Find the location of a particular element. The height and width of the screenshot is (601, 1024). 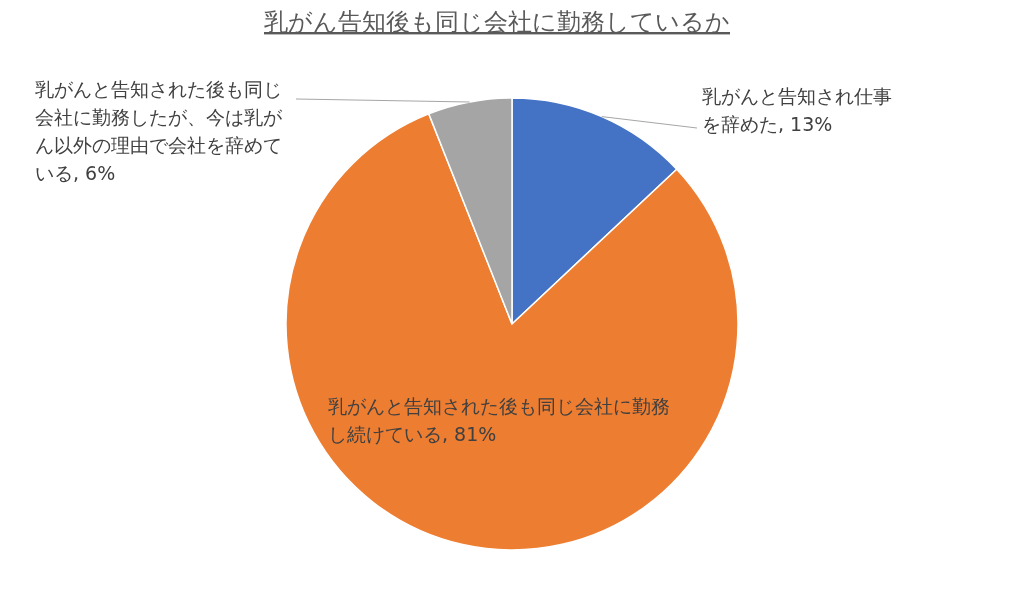

chart-title: 乳がん告知後も同じ会社に勤務しているか is located at coordinates (497, 22).